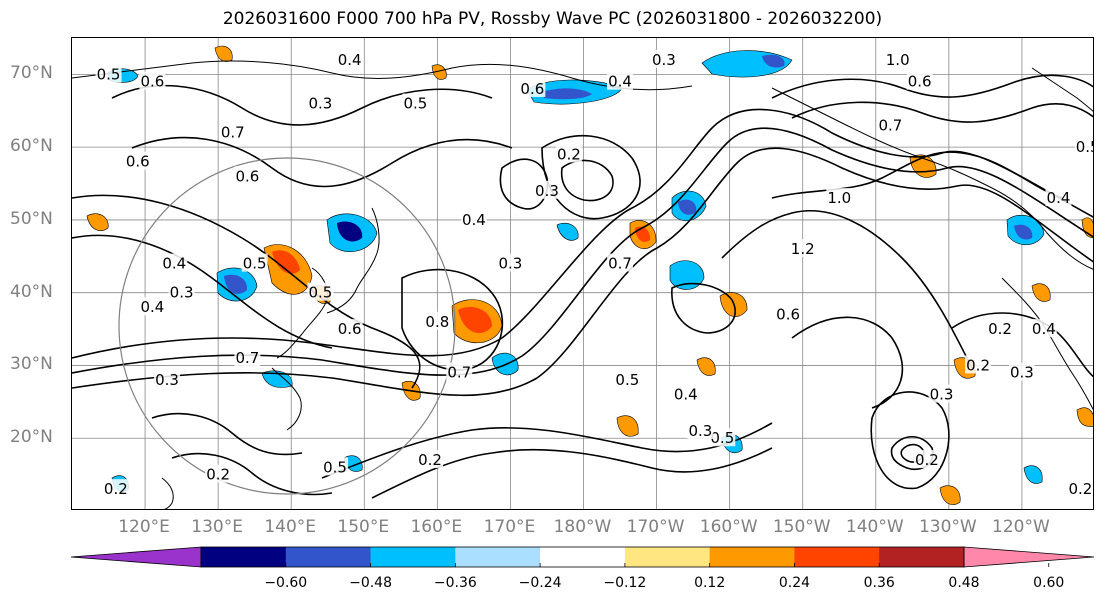 Image resolution: width=1105 pixels, height=604 pixels. What do you see at coordinates (144, 527) in the screenshot?
I see `longitude-label: 120°E` at bounding box center [144, 527].